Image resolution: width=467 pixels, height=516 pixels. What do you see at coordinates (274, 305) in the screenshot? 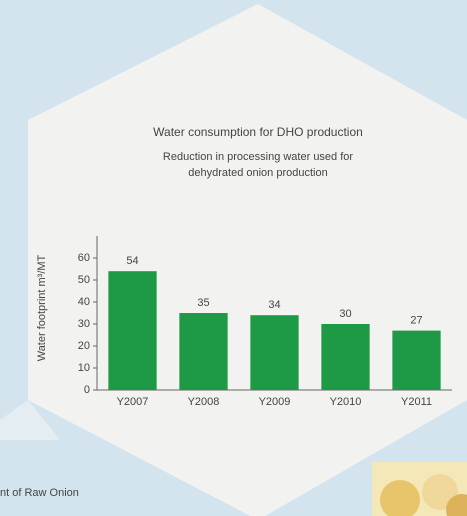
I see `value-label: 34` at bounding box center [274, 305].